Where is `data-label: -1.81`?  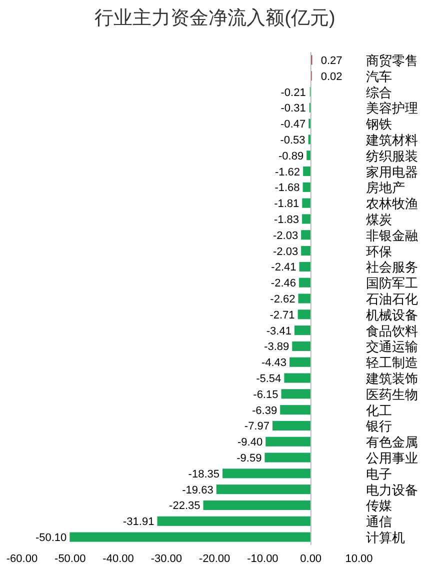 data-label: -1.81 is located at coordinates (287, 204).